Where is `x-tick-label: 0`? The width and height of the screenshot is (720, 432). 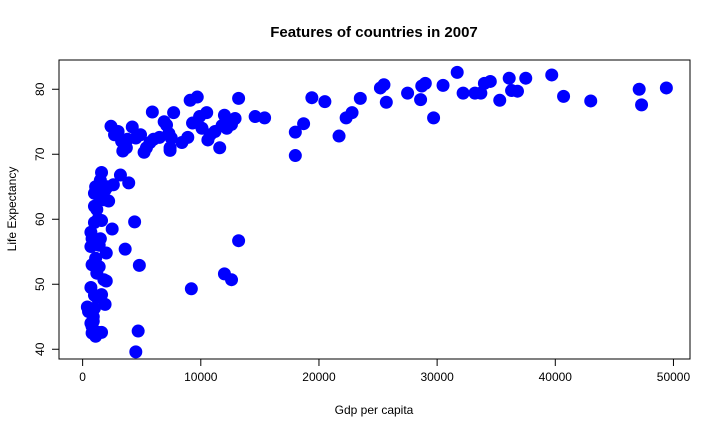 x-tick-label: 0 is located at coordinates (82, 377).